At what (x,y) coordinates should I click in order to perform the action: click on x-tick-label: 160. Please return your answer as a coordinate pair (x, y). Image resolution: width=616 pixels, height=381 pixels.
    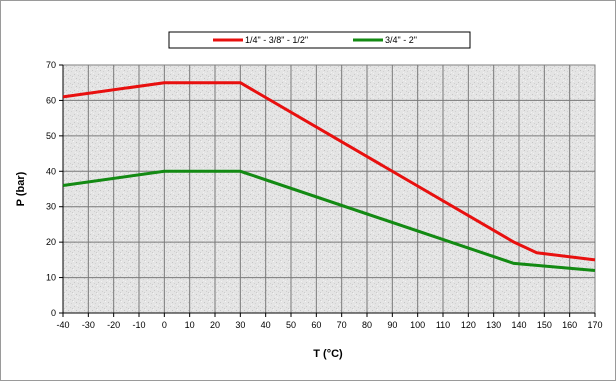
    Looking at the image, I should click on (569, 325).